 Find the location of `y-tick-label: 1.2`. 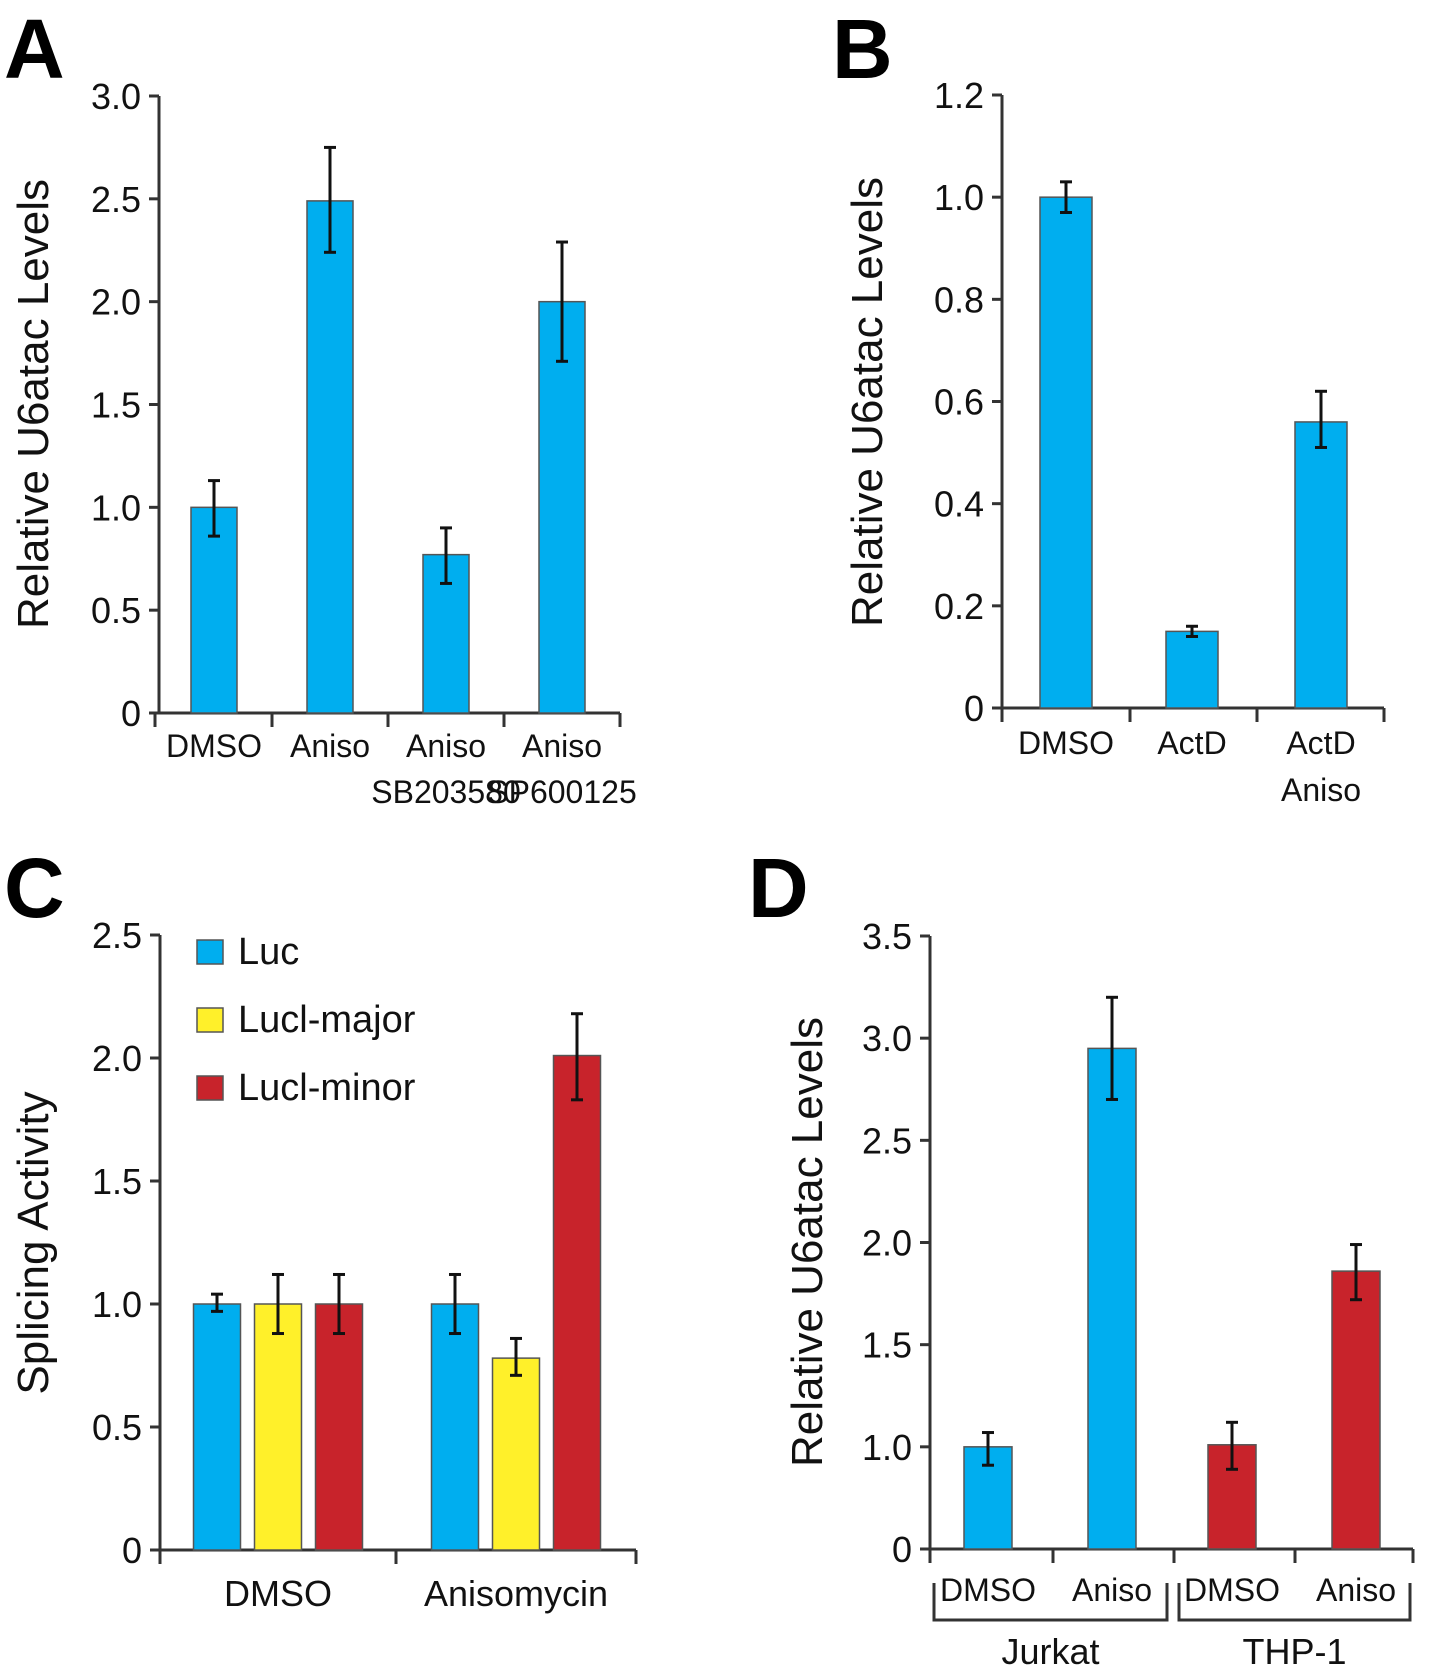

y-tick-label: 1.2 is located at coordinates (959, 95).